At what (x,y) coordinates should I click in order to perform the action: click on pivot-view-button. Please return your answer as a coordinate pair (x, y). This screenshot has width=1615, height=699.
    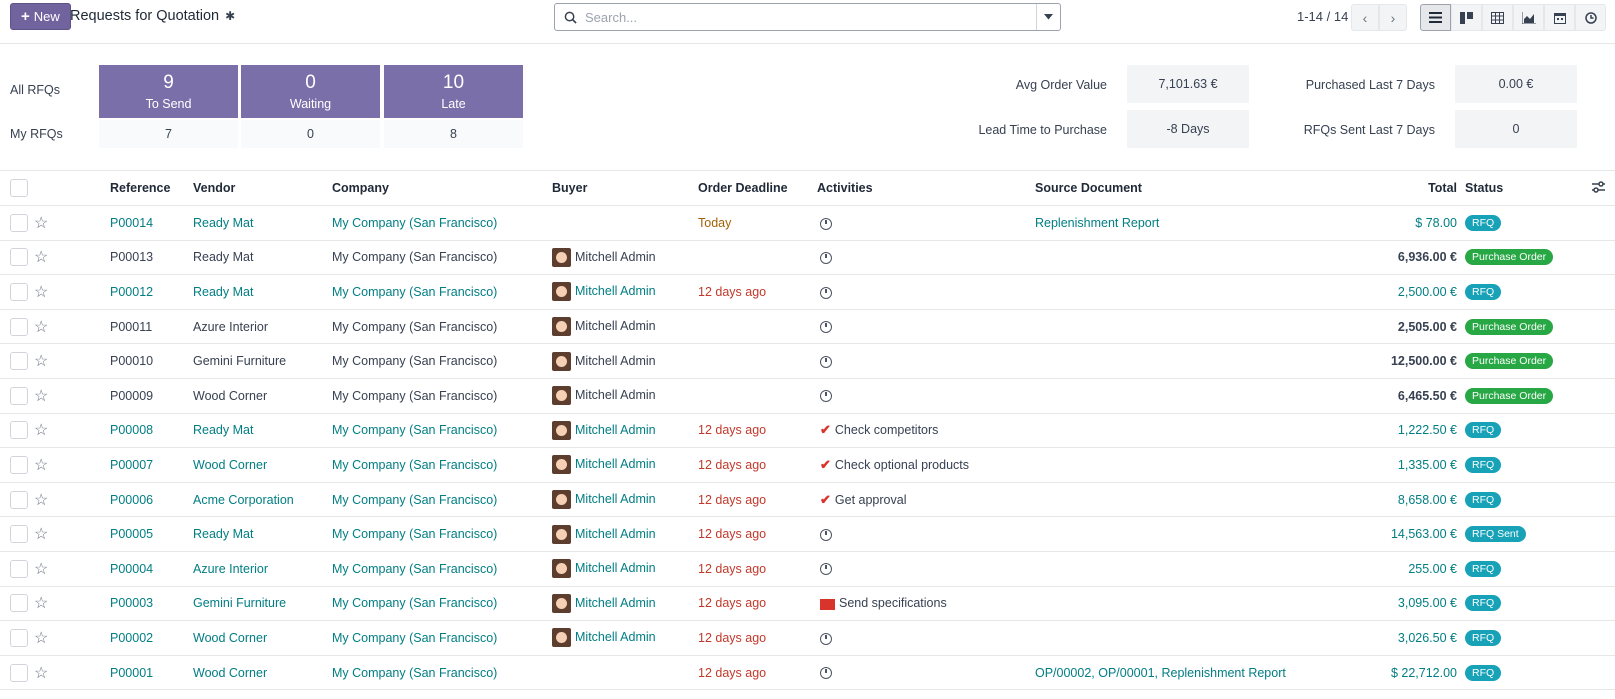
    Looking at the image, I should click on (1497, 17).